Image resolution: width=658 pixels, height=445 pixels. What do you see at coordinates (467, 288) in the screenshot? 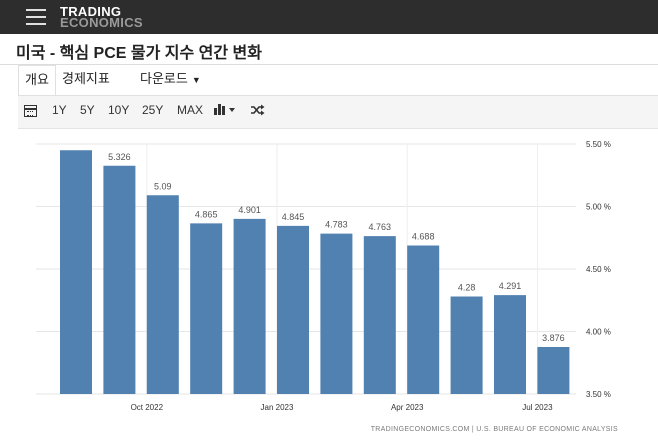
I see `value-label-2023-05: 4.28` at bounding box center [467, 288].